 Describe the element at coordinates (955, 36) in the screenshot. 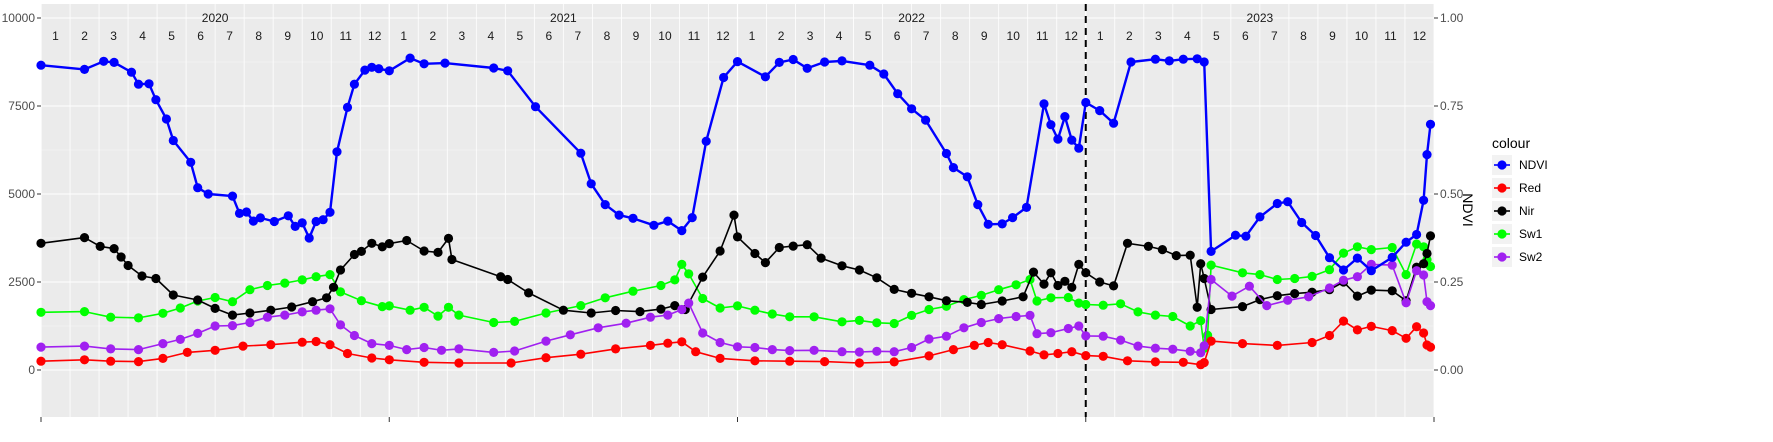

I see `month-label: 8` at that location.